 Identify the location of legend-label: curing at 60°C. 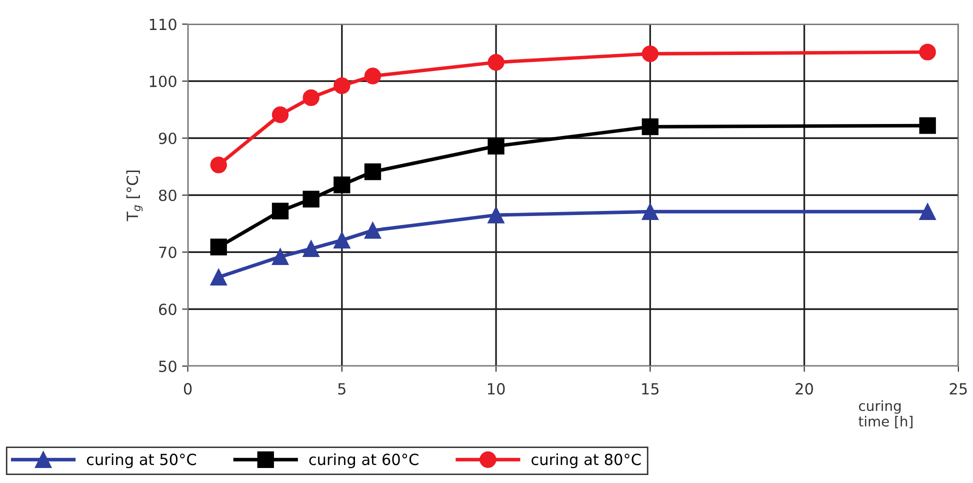
(363, 460).